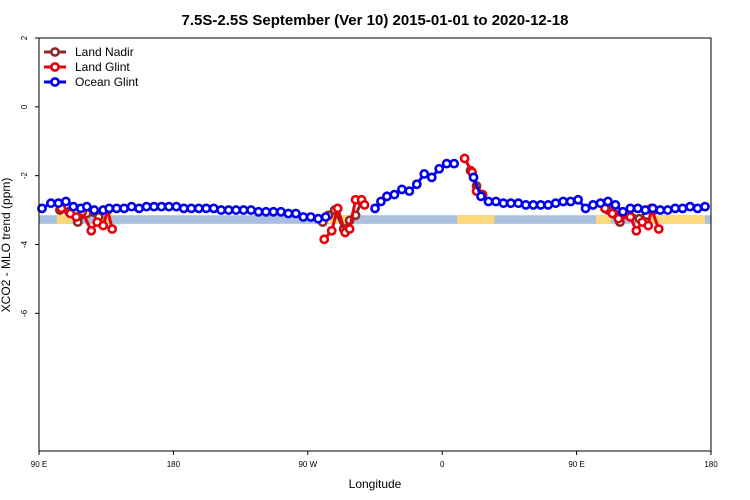  Describe the element at coordinates (374, 460) in the screenshot. I see `x-axis: 90 E 180 90 W 0 90 E 180` at that location.